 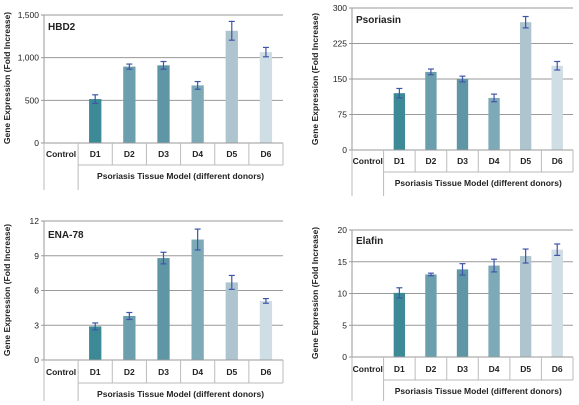 I want to click on y-tick-label: 75, so click(x=343, y=115).